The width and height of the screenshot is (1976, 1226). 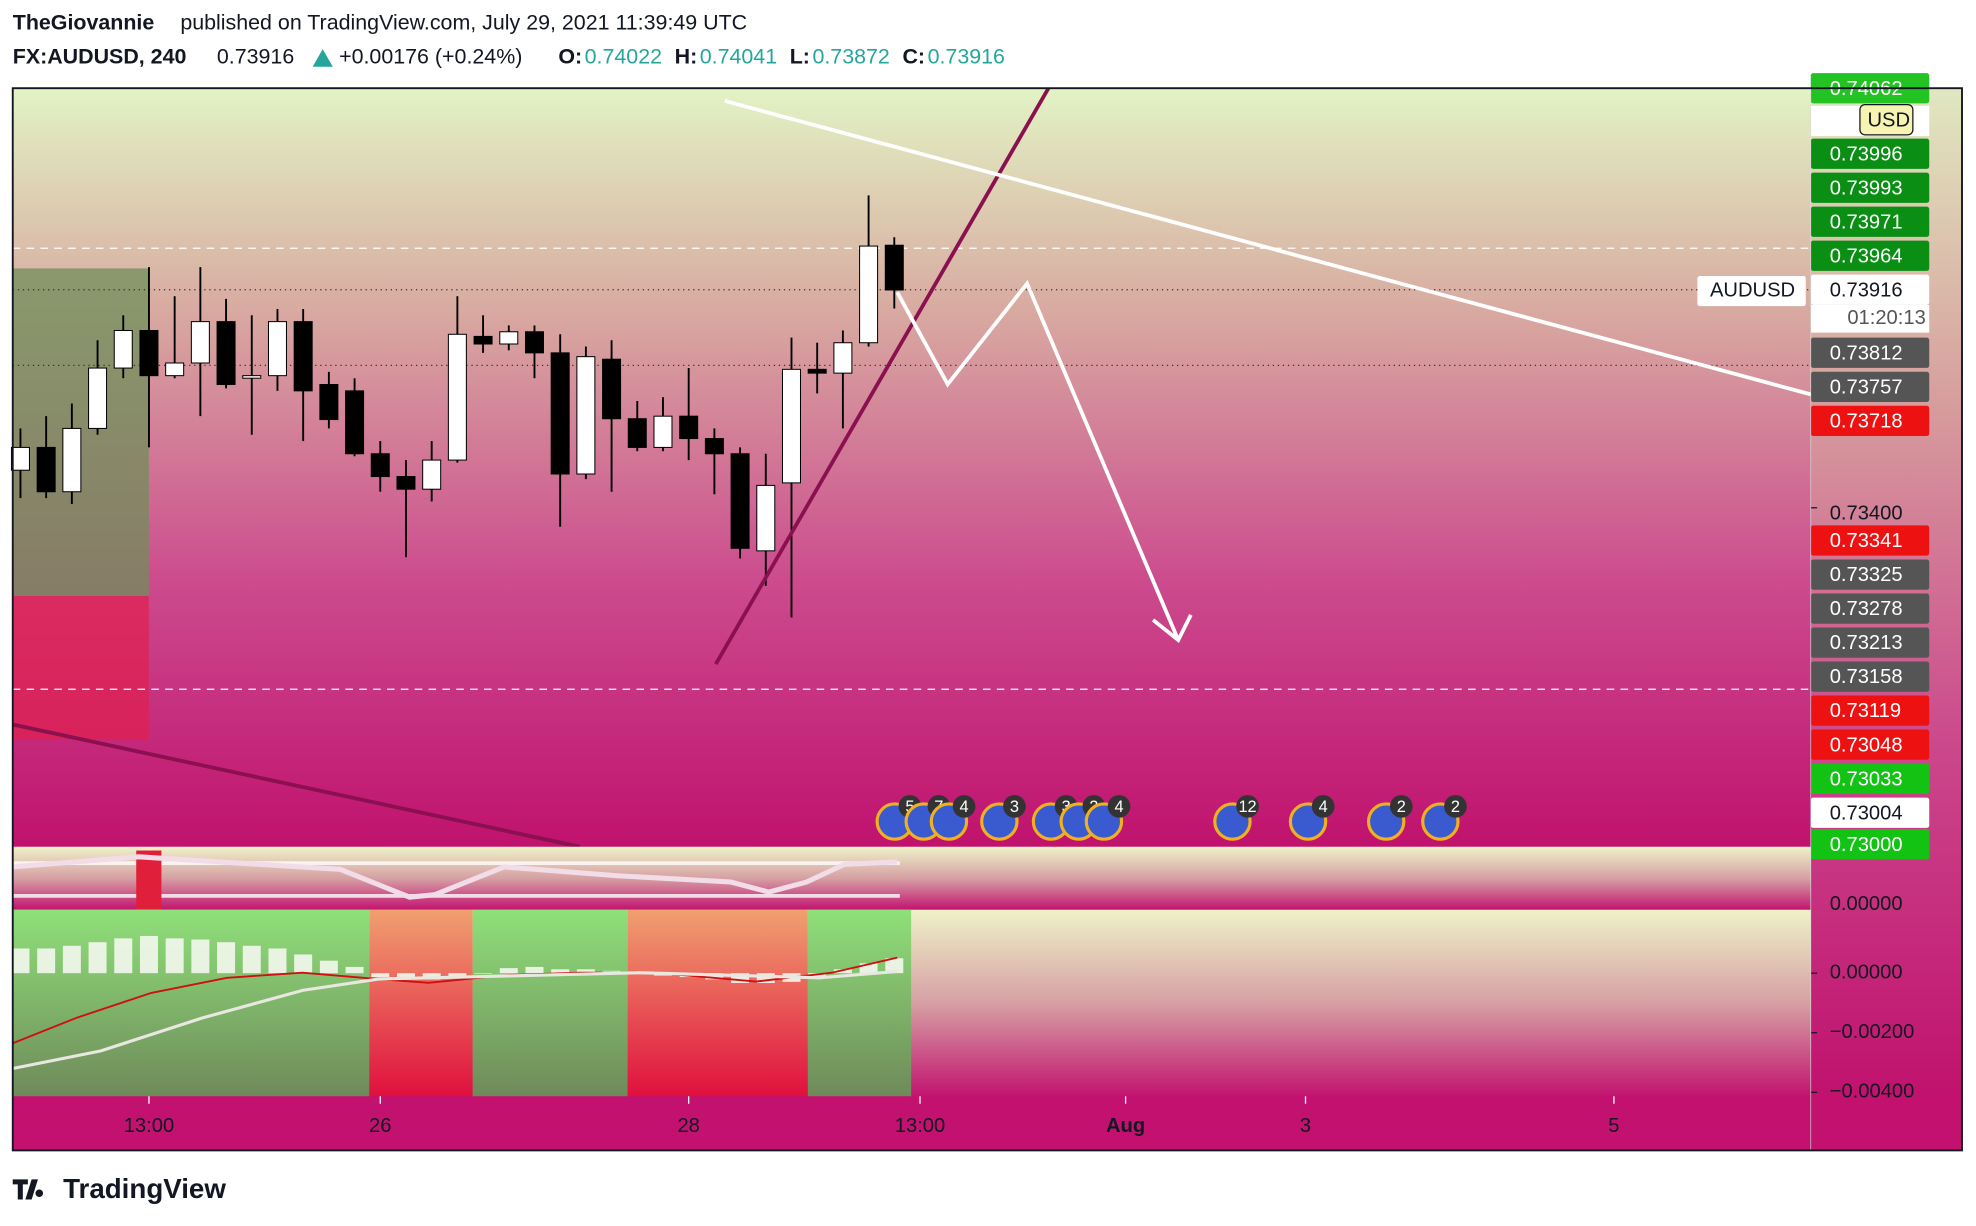 I want to click on ohlc-label: H:, so click(x=686, y=57).